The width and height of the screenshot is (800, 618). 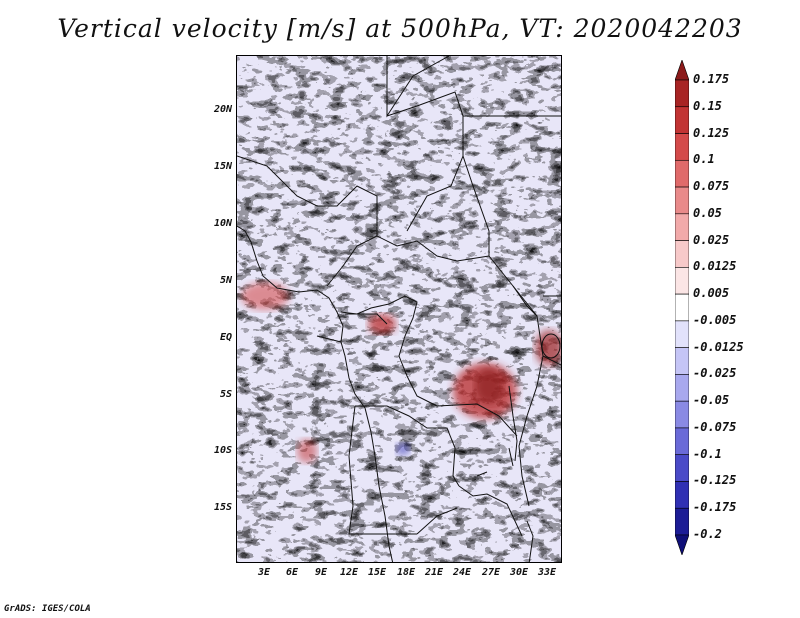 I want to click on lon-label: 24E, so click(x=462, y=572).